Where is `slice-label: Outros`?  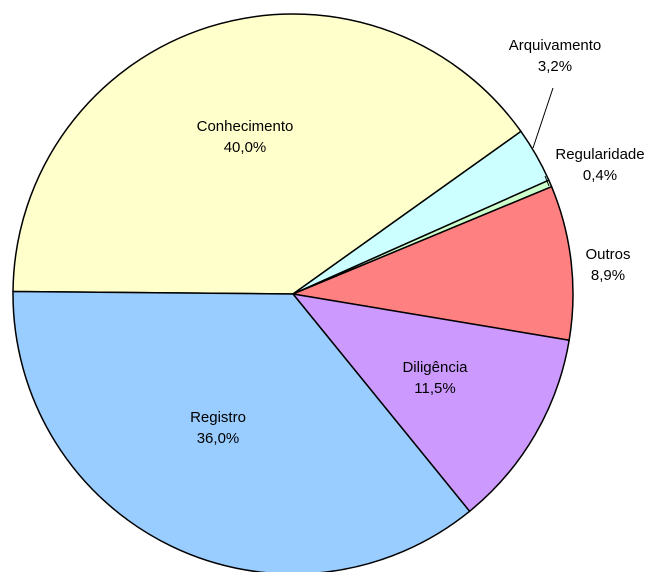 slice-label: Outros is located at coordinates (607, 254).